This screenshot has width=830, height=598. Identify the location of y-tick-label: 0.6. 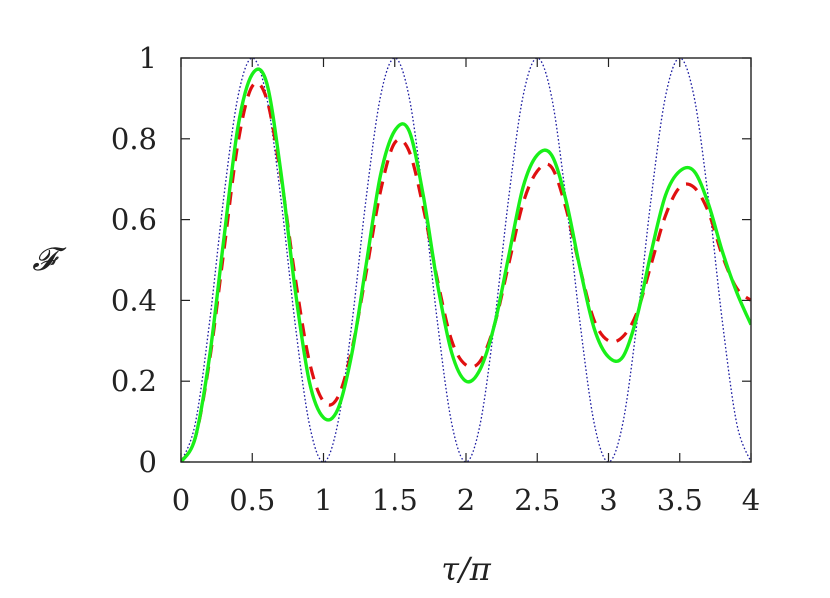
(134, 220).